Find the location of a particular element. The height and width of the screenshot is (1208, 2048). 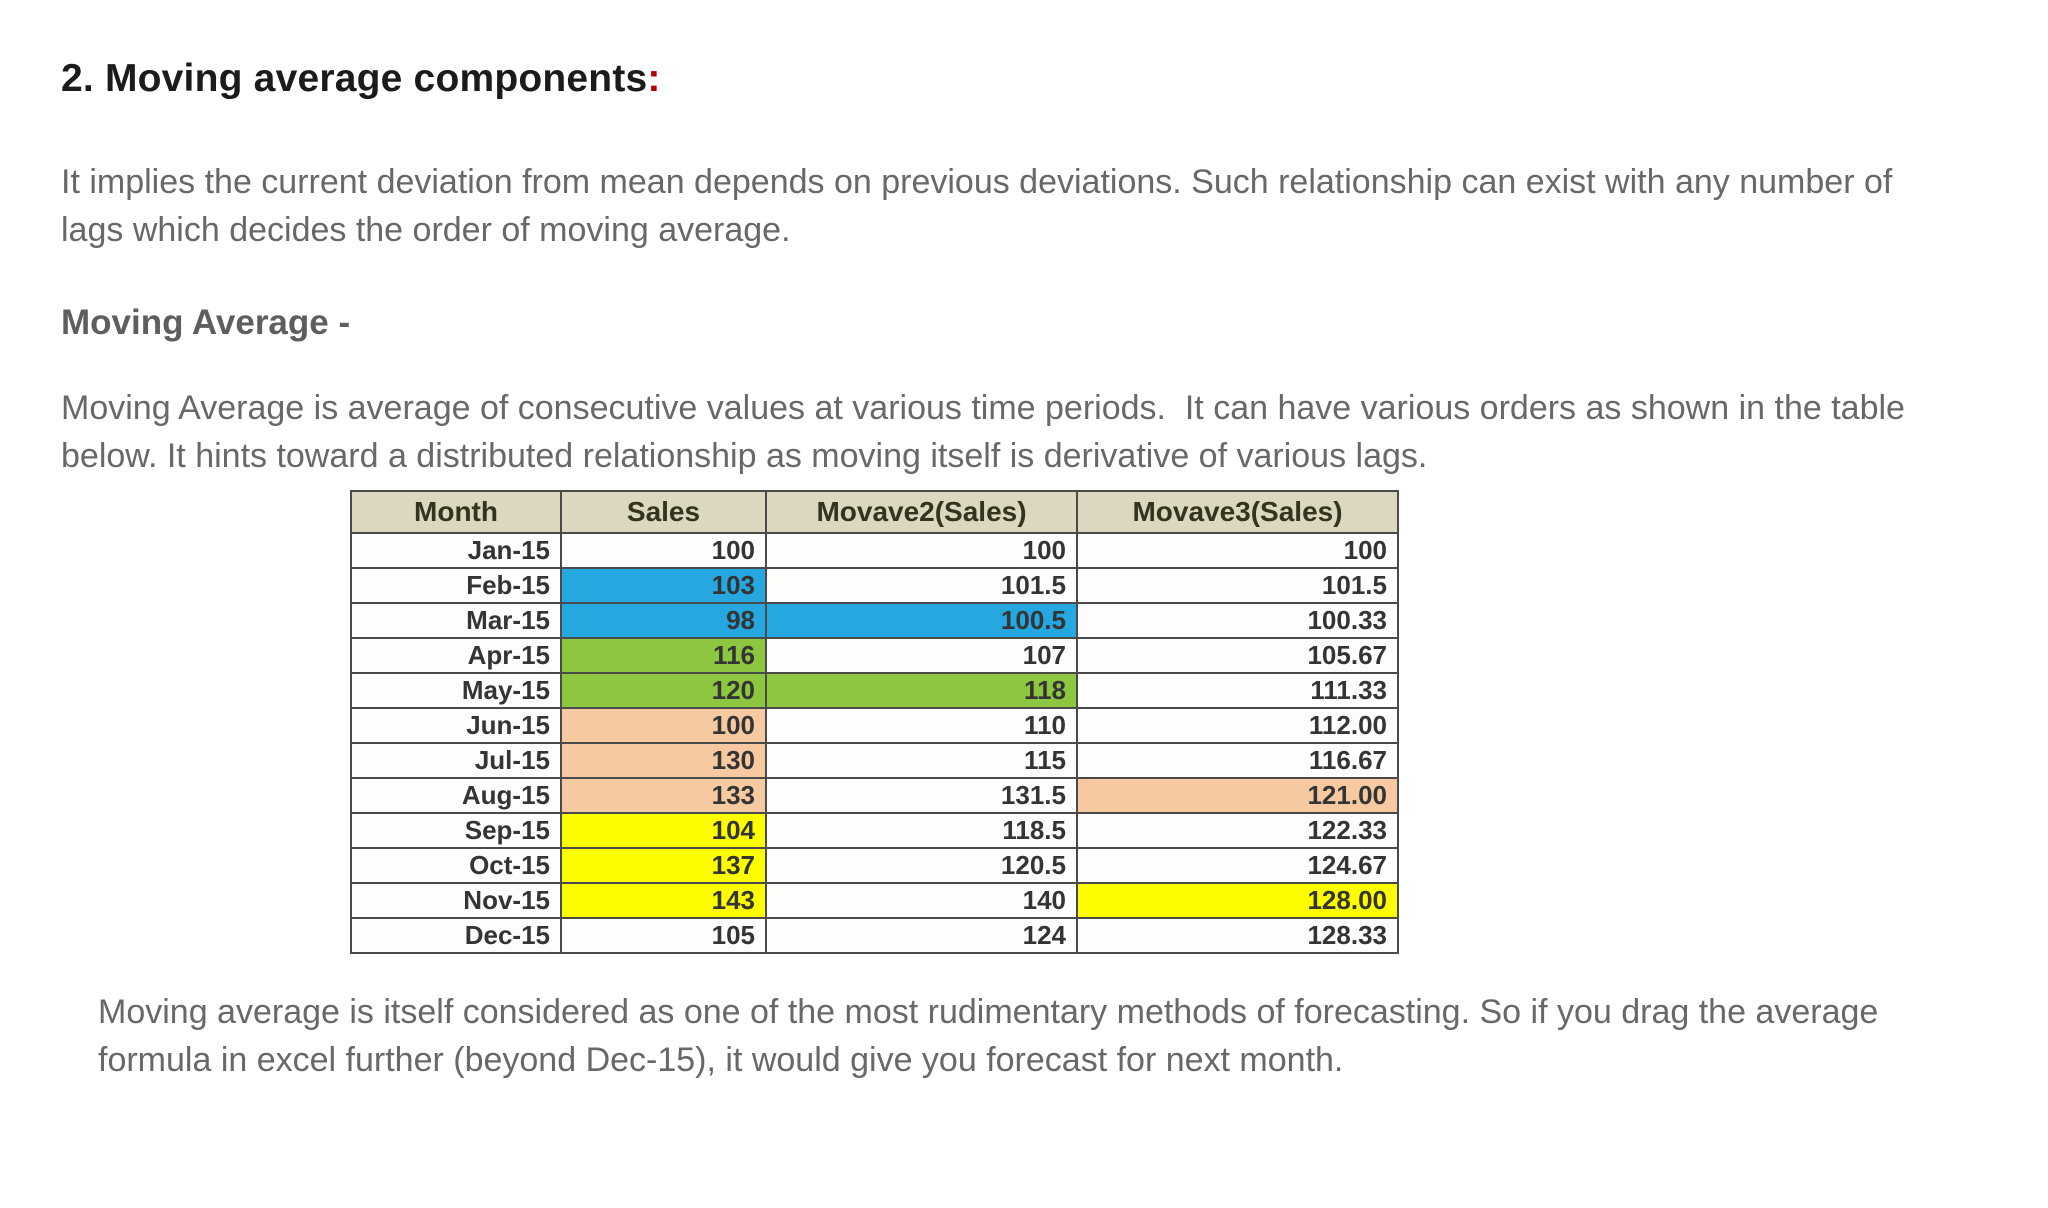

cell-sales: 98 is located at coordinates (663, 620).